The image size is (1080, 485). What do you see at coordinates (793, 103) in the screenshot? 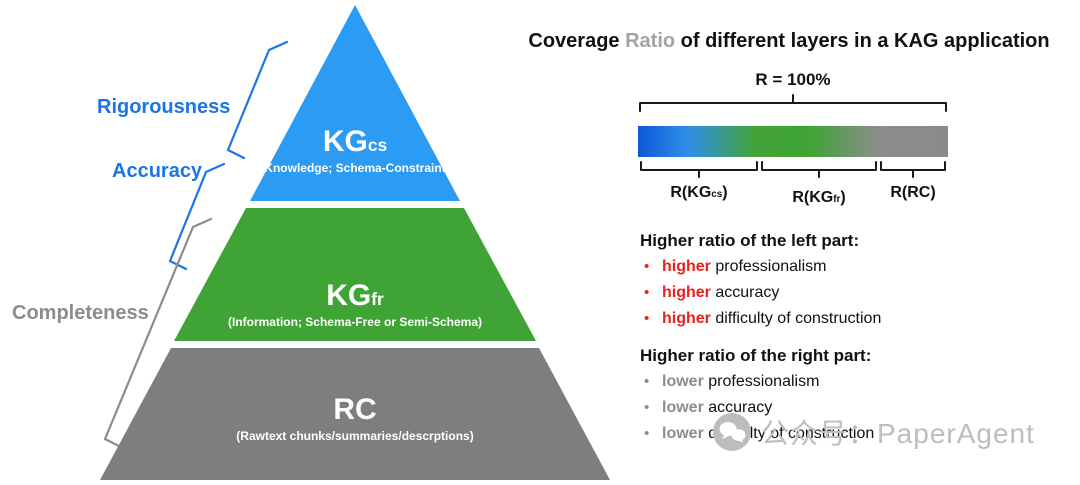
I see `total-brace` at bounding box center [793, 103].